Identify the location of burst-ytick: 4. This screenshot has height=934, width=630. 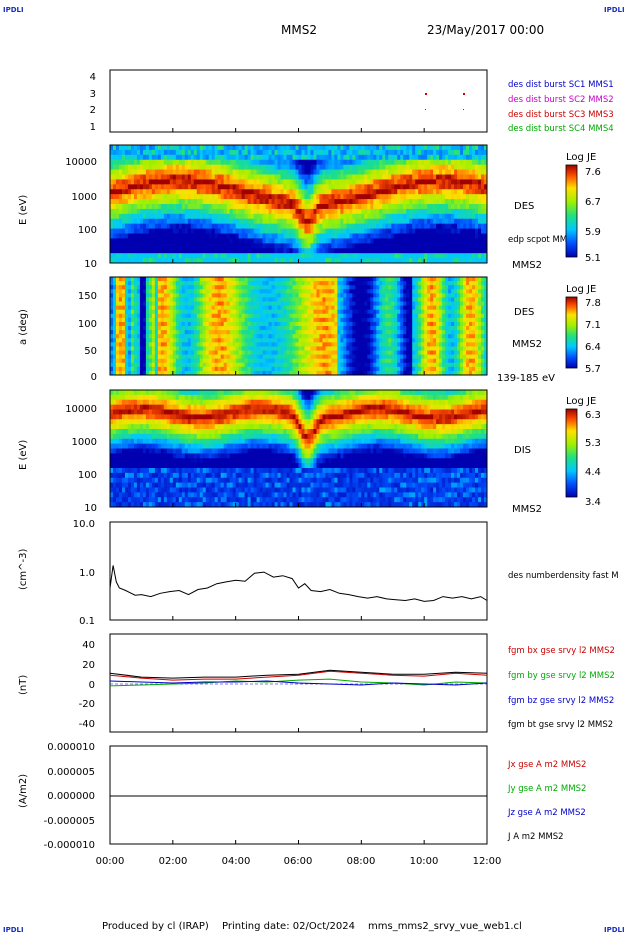
(93, 77).